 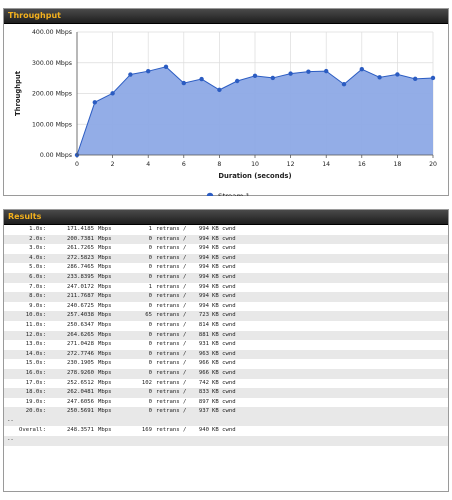 I want to click on result-rate: 230.1905, so click(x=80, y=363).